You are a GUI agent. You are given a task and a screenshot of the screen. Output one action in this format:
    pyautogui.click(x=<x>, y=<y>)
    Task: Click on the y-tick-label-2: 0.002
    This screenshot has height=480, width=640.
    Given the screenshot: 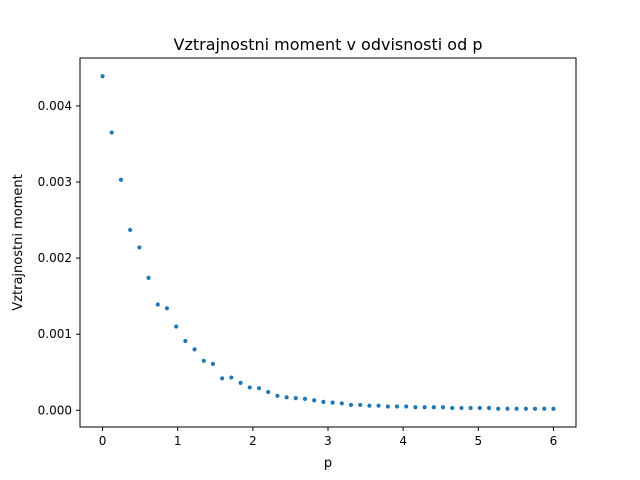 What is the action you would take?
    pyautogui.click(x=55, y=258)
    